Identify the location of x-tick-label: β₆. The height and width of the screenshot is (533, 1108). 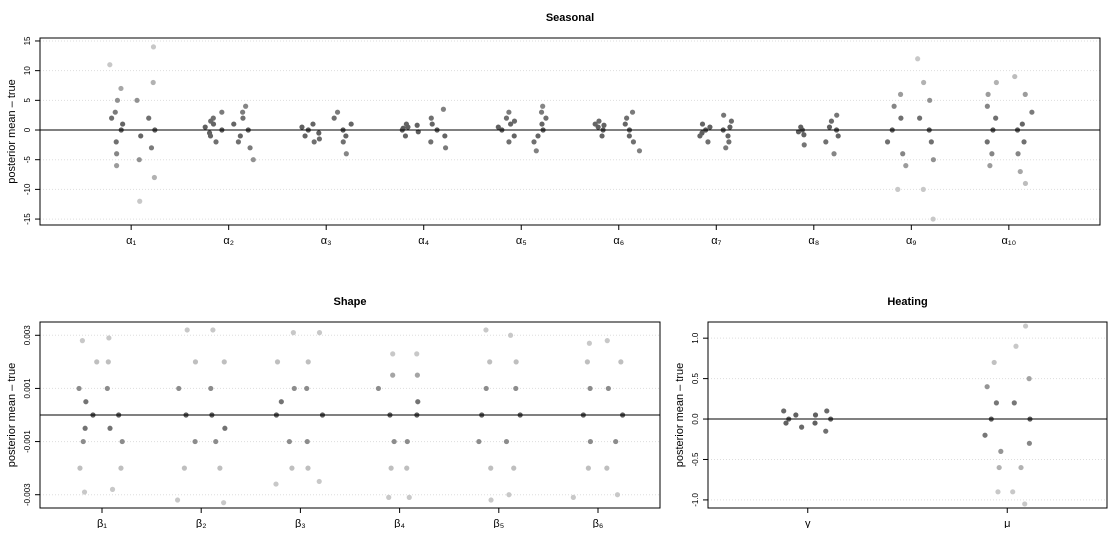
(598, 523).